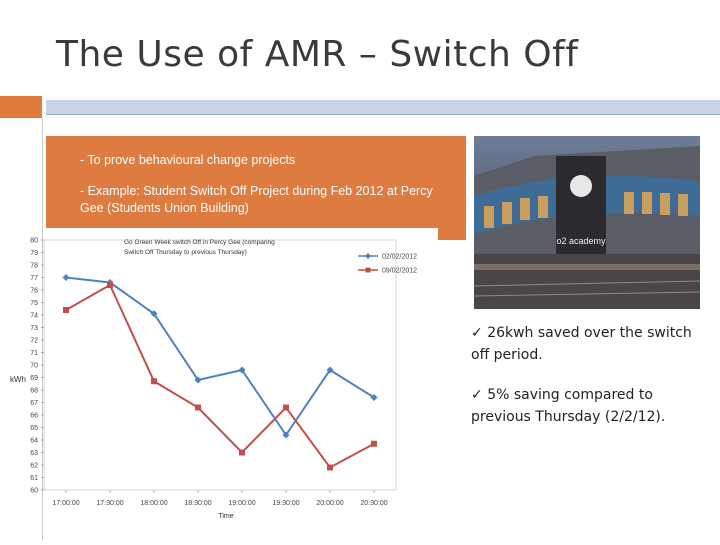 The image size is (720, 545). I want to click on y-tick-label: 77, so click(34, 278).